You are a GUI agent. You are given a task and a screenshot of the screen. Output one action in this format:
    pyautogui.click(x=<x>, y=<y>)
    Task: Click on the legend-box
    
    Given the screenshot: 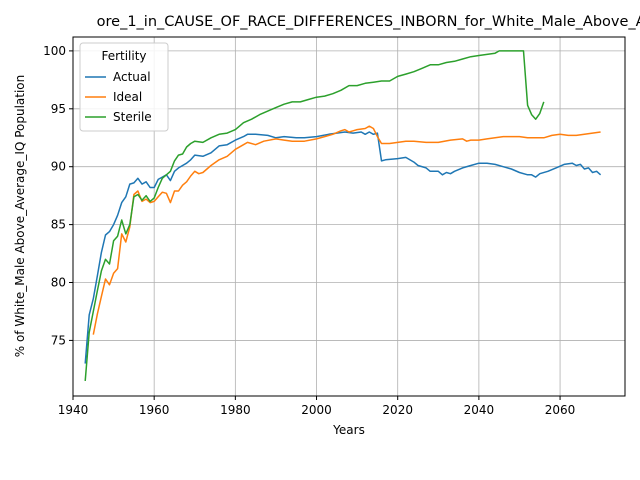 What is the action you would take?
    pyautogui.click(x=124, y=87)
    